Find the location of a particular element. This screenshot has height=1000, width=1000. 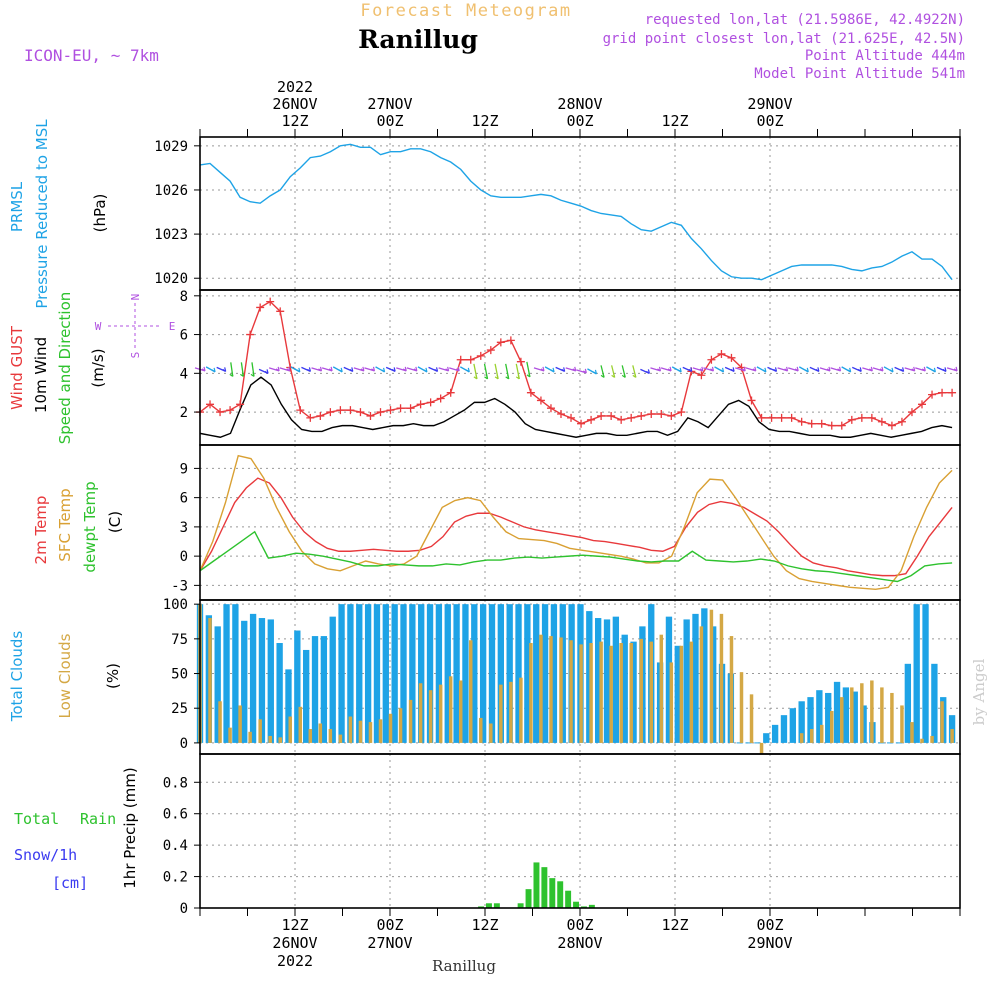

y-tick-label: 2 is located at coordinates (184, 413).